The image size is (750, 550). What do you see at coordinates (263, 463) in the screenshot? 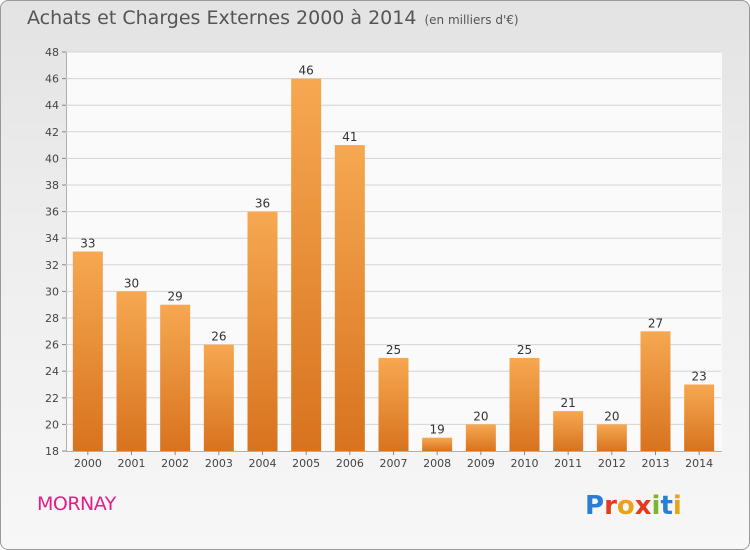
I see `x-tick-label: 2004` at bounding box center [263, 463].